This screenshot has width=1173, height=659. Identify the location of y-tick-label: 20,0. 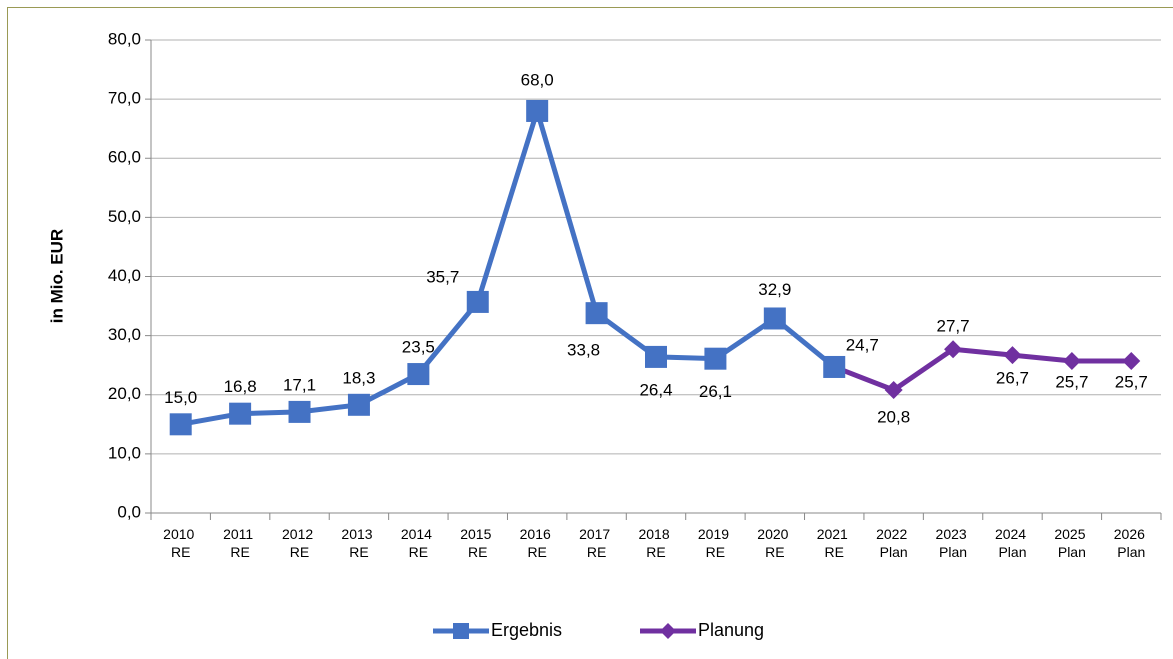
(124, 393).